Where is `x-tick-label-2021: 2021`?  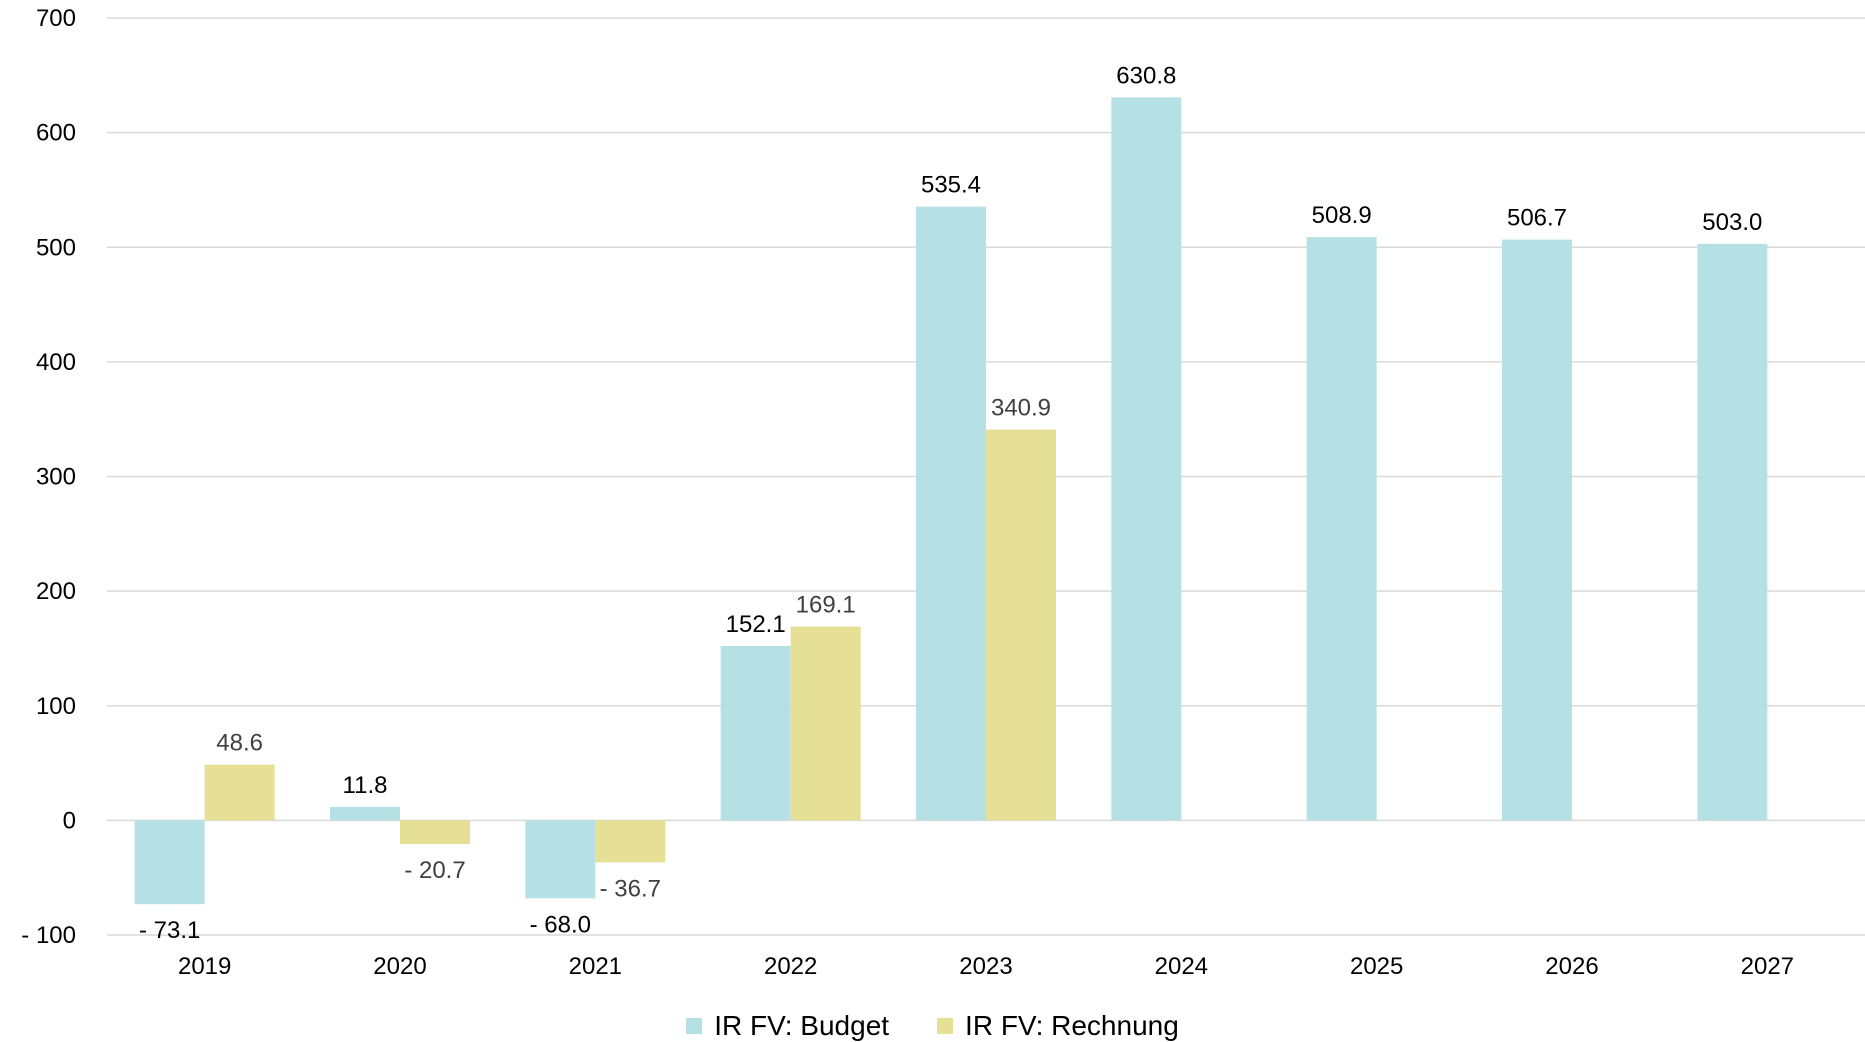 x-tick-label-2021: 2021 is located at coordinates (595, 966).